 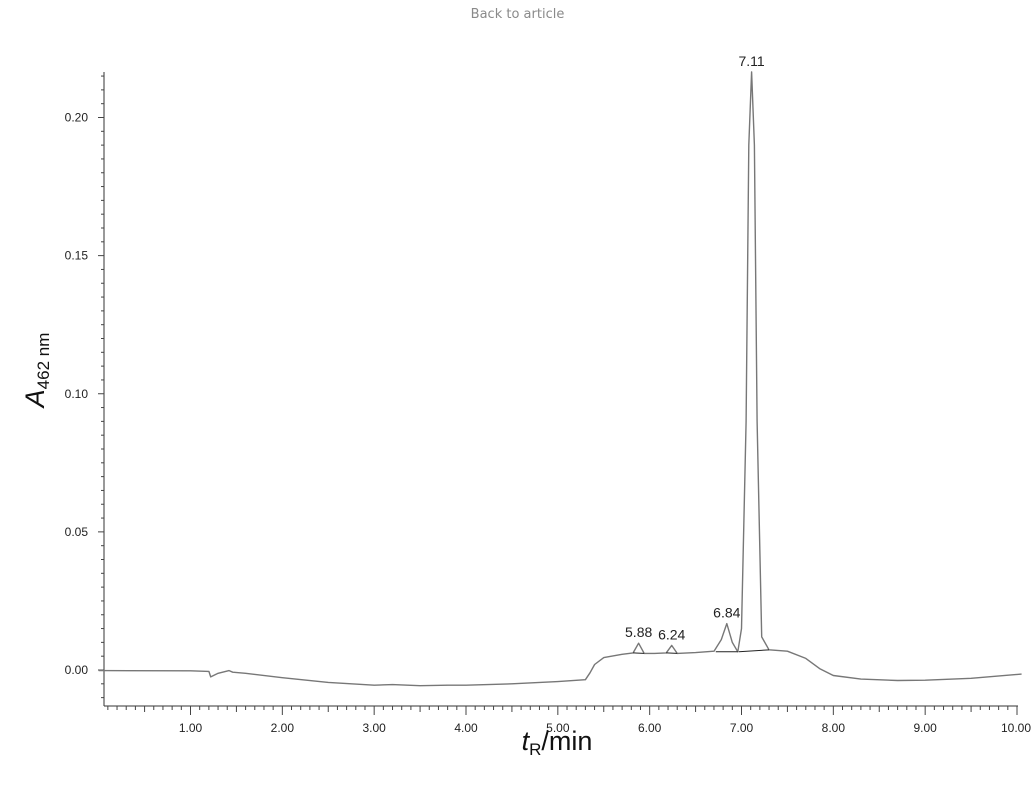 I want to click on x-tick-label: 2.00, so click(x=283, y=728).